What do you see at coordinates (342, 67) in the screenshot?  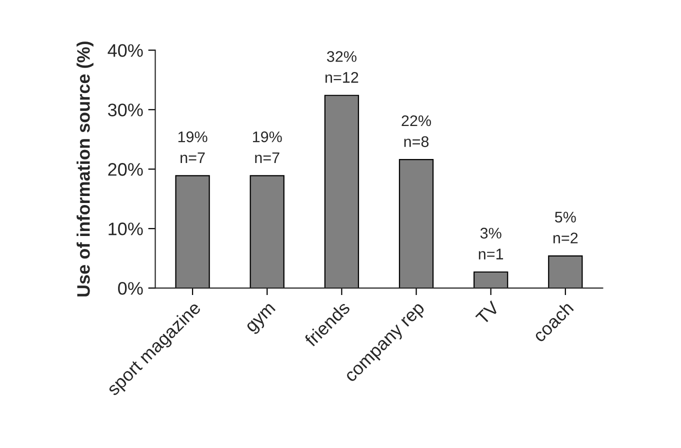 I see `data-label: 32% n=12` at bounding box center [342, 67].